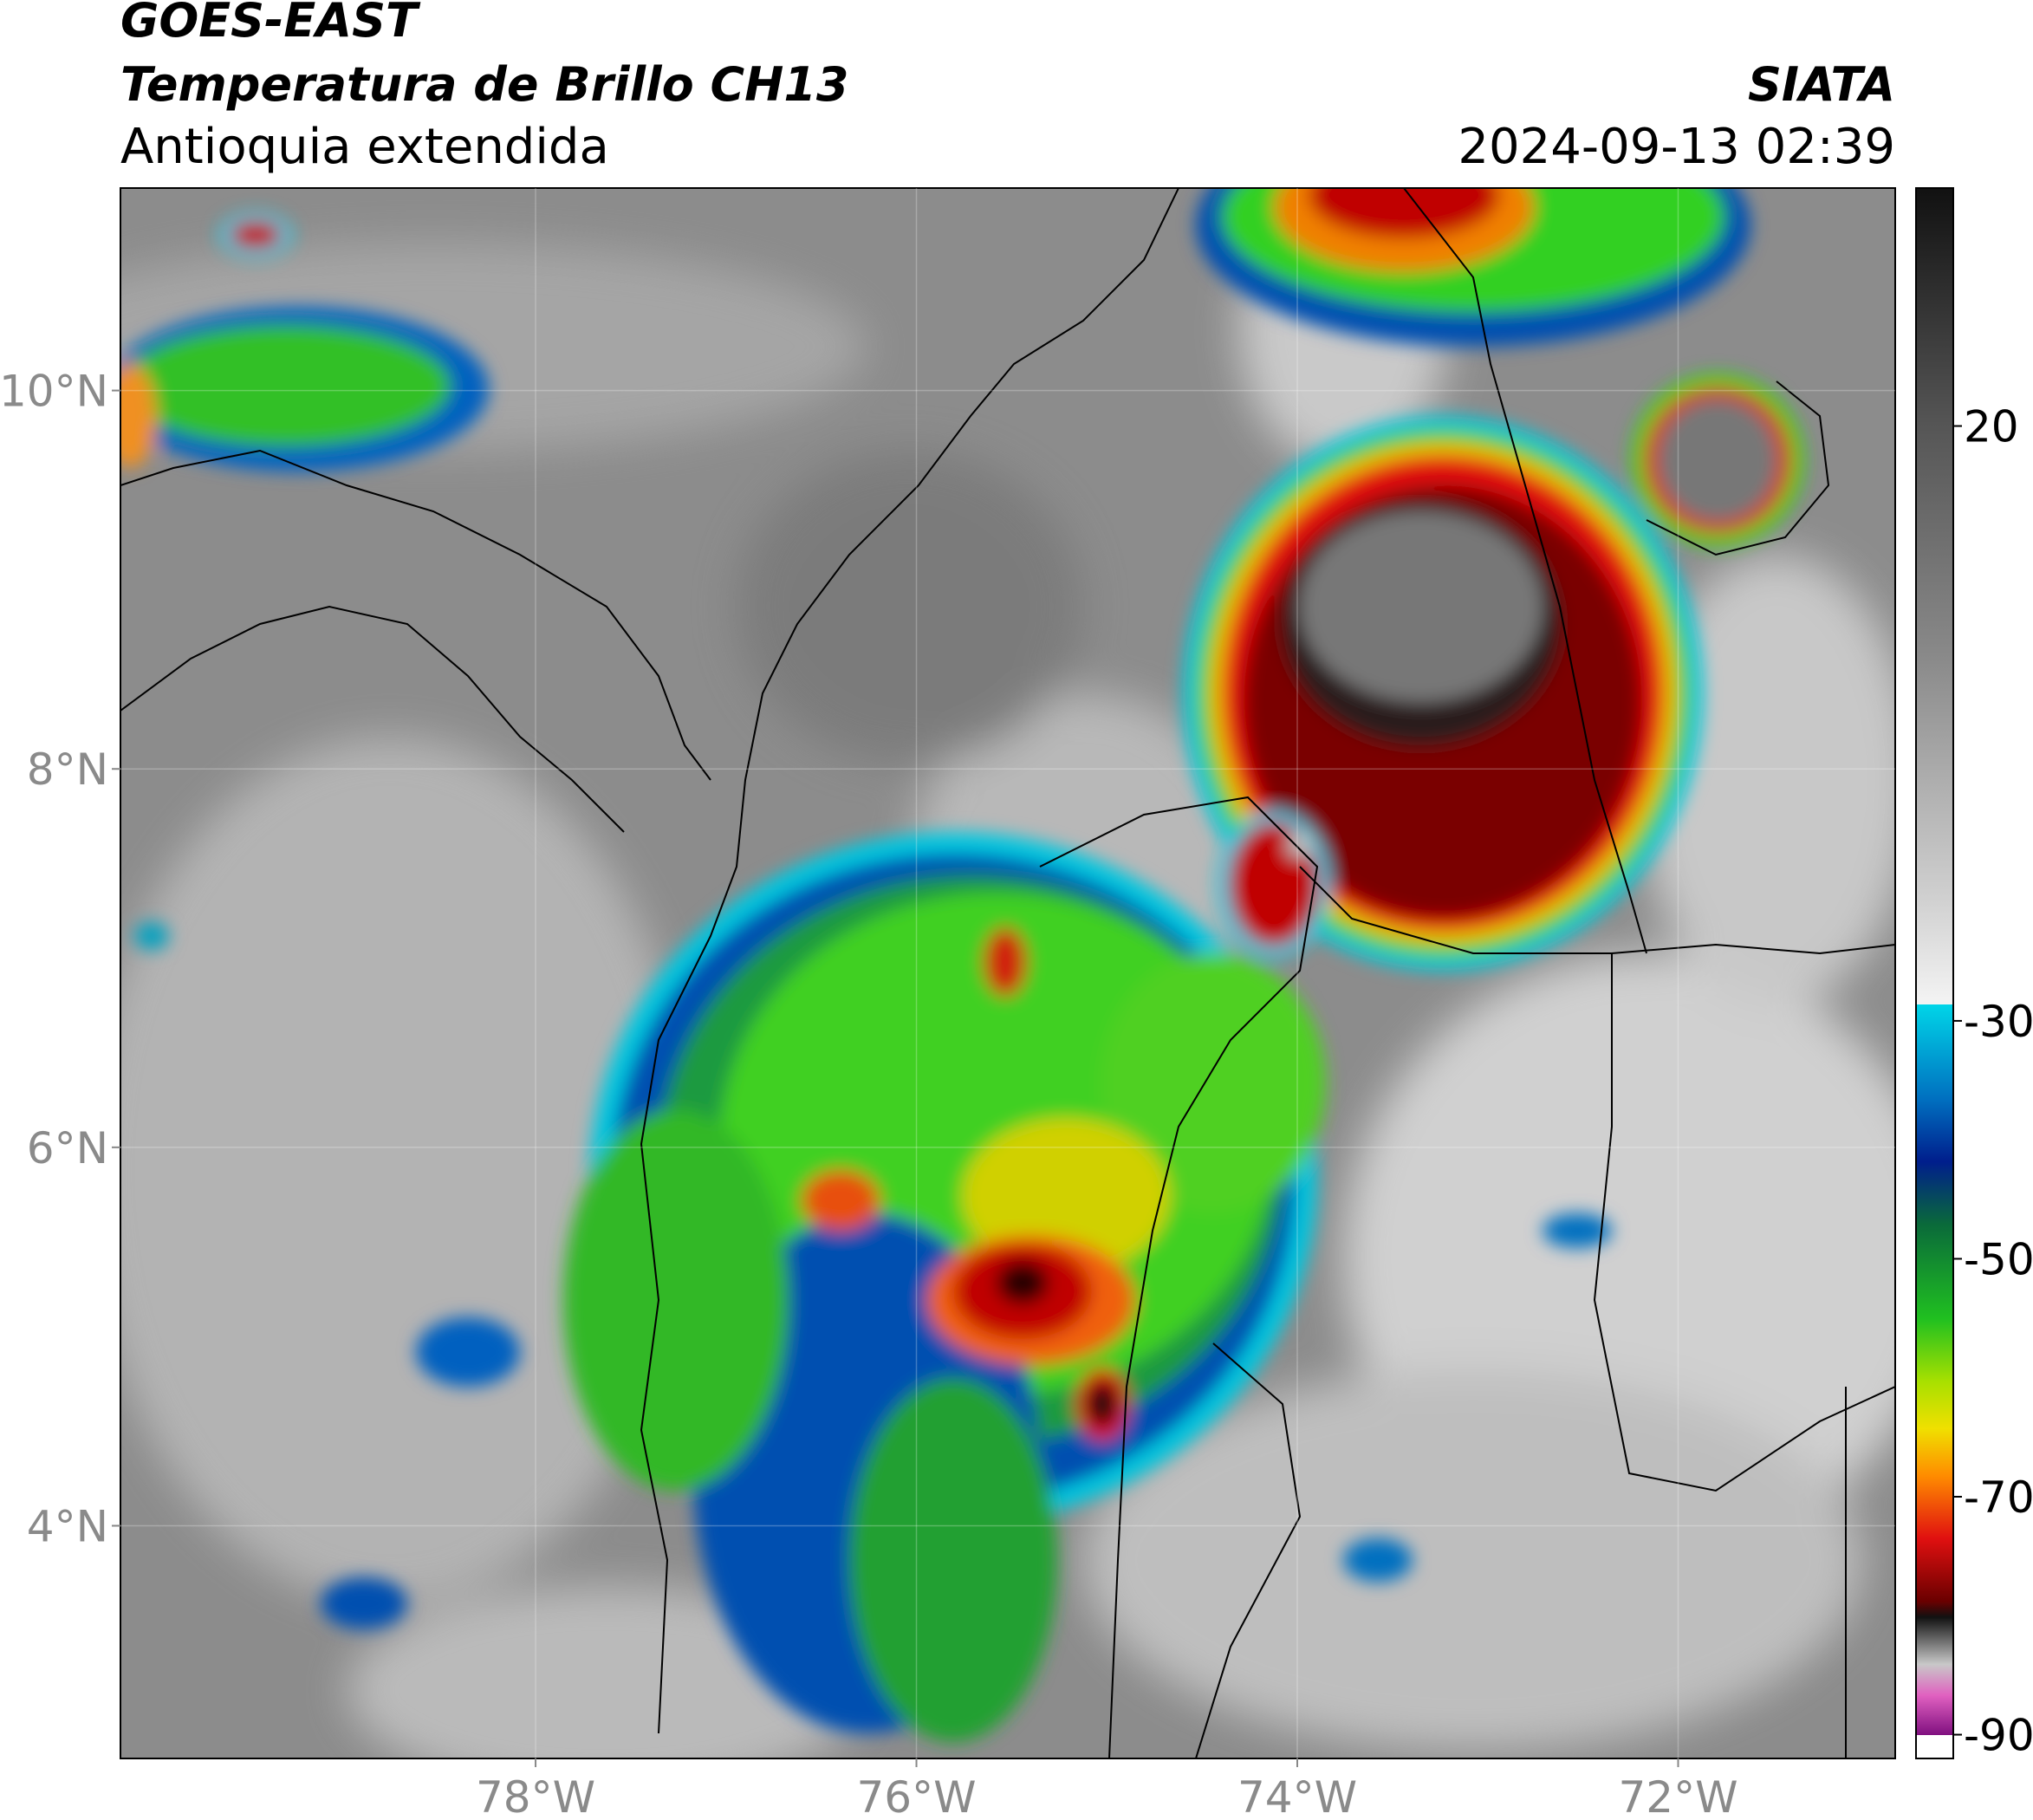 The image size is (2033, 1820). What do you see at coordinates (270, 24) in the screenshot?
I see `satellite-title: GOES-EAST` at bounding box center [270, 24].